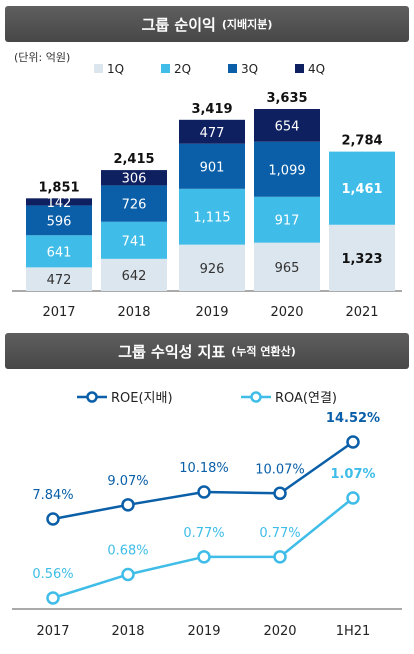  I want to click on bar-label-1q-2020: 965, so click(287, 268).